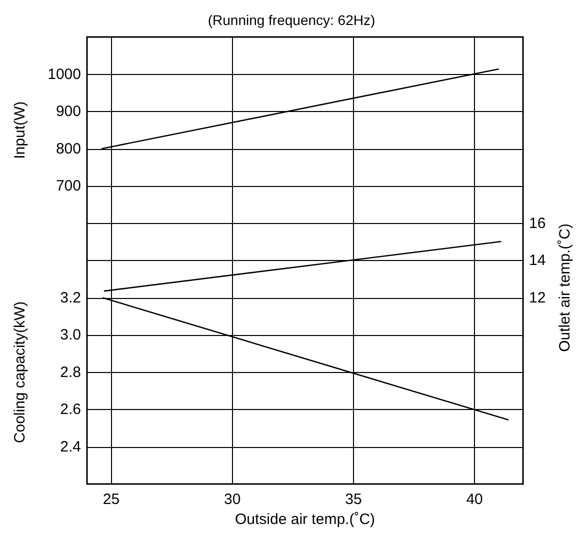 Image resolution: width=583 pixels, height=537 pixels. I want to click on y2-tick-label: 14, so click(537, 260).